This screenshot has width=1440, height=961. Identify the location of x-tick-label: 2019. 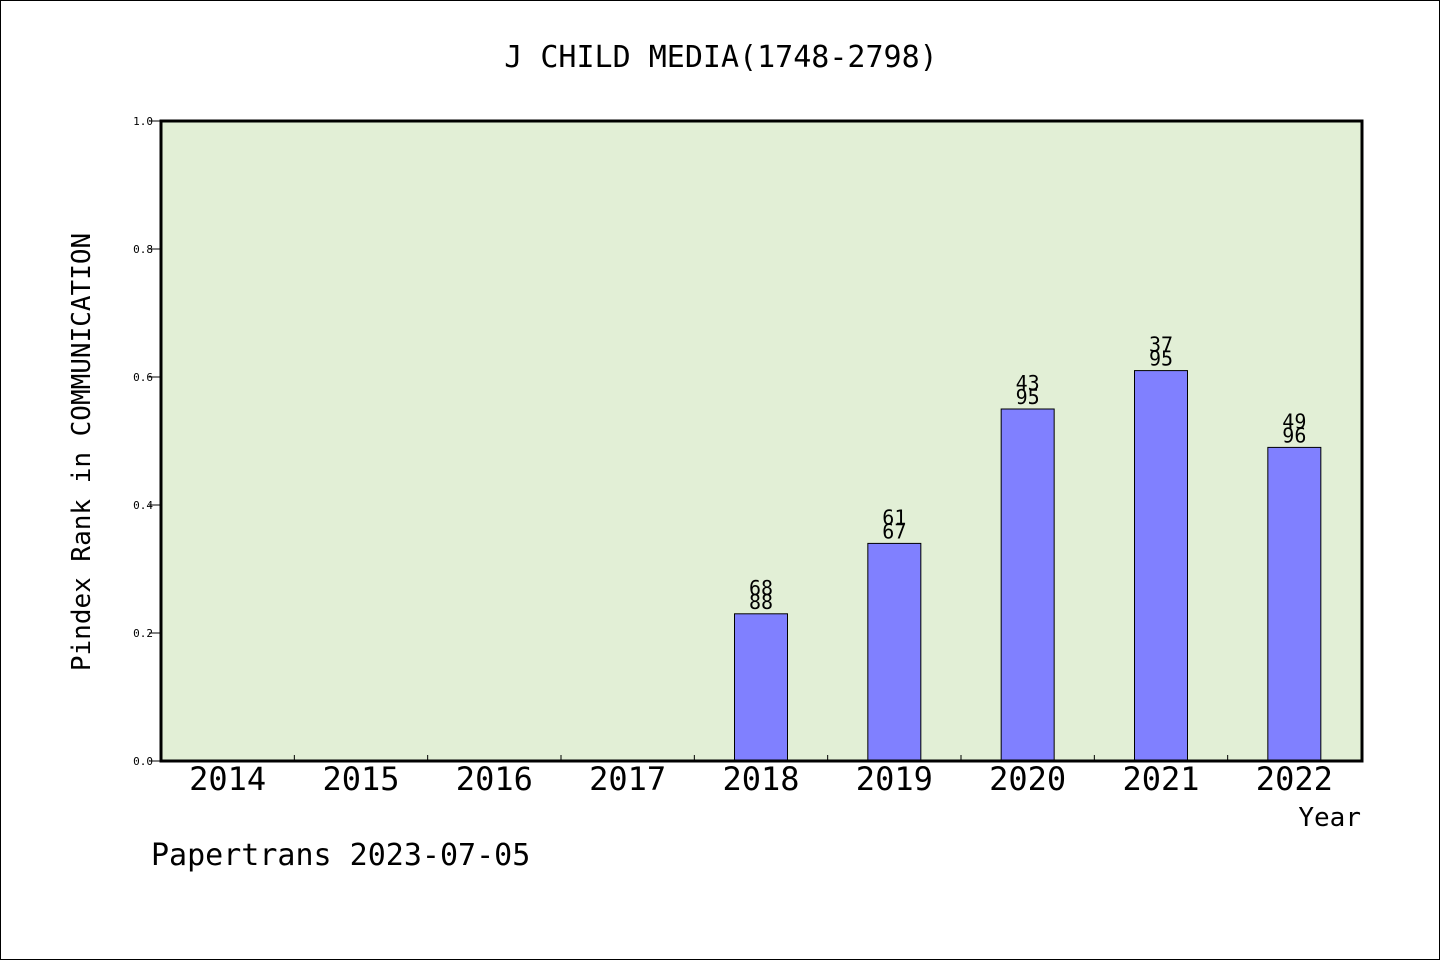
(894, 779).